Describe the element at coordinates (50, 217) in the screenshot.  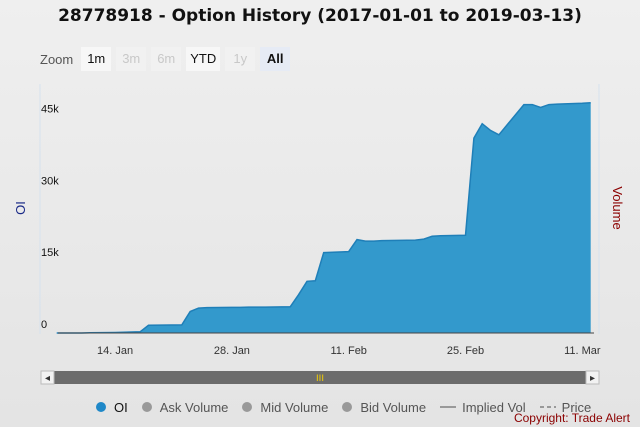
I see `y-tick-labels: 0 15k 30k 45k` at that location.